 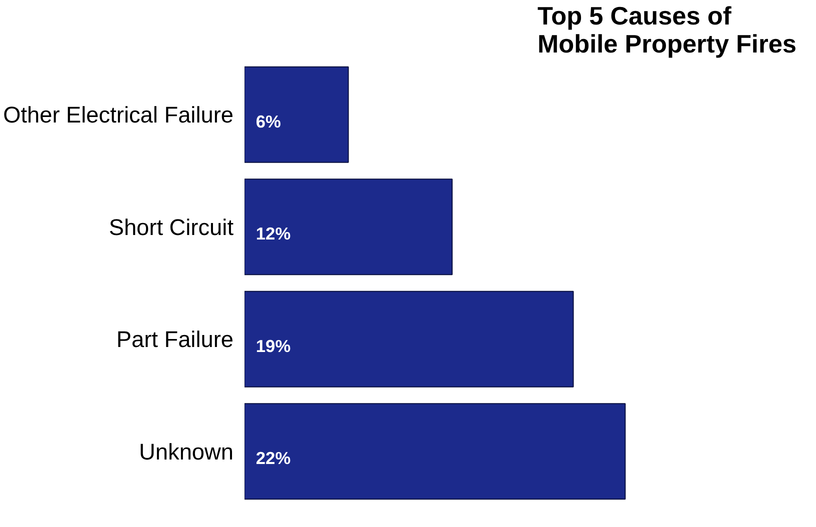 What do you see at coordinates (667, 30) in the screenshot?
I see `chart-title: Top 5 Causes of Mobile Property Fires` at bounding box center [667, 30].